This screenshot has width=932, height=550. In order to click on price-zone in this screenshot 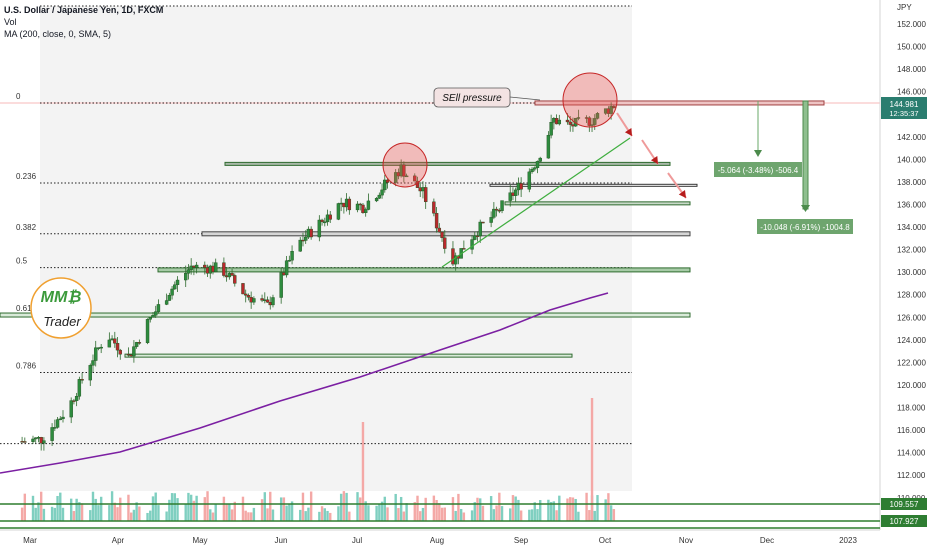, I will do `click(447, 163)`.